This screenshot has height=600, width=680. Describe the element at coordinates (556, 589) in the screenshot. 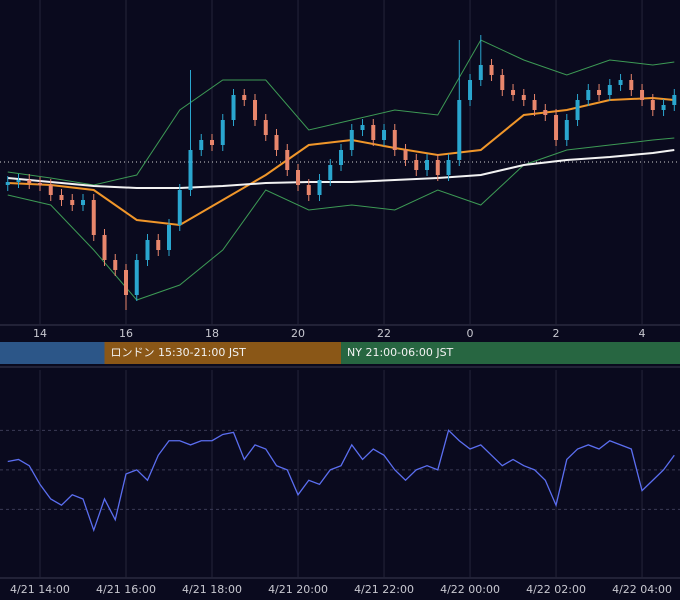

I see `x-tick-label: 4/22 02:00` at that location.